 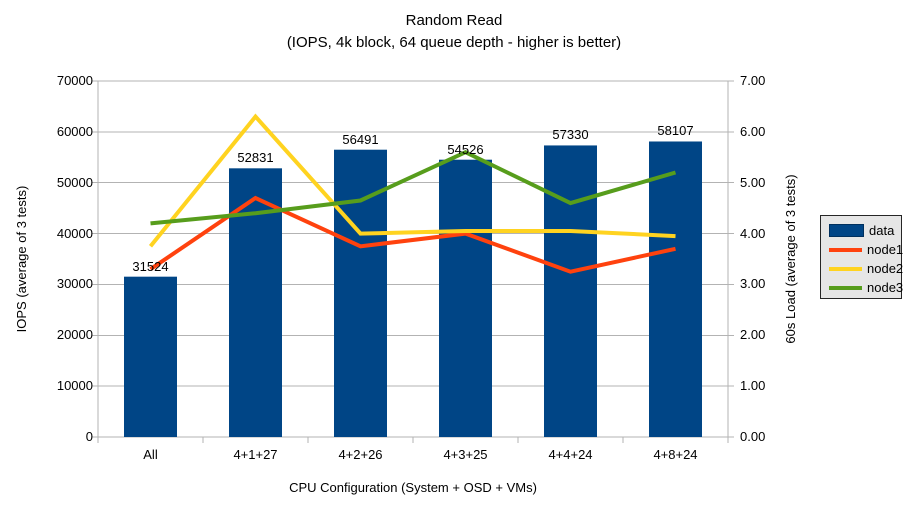 I want to click on bar-value-label: 52831, so click(x=255, y=158).